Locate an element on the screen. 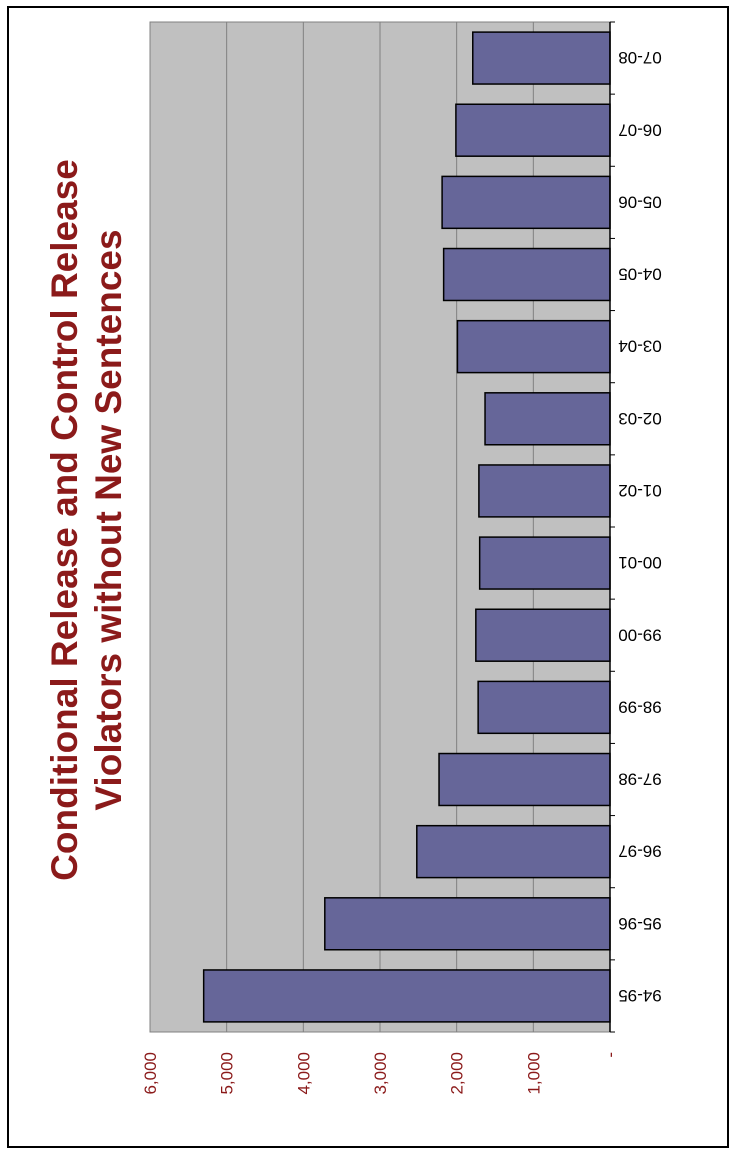 Image resolution: width=739 pixels, height=1157 pixels. category-label-00-01: 00-01 is located at coordinates (639, 562).